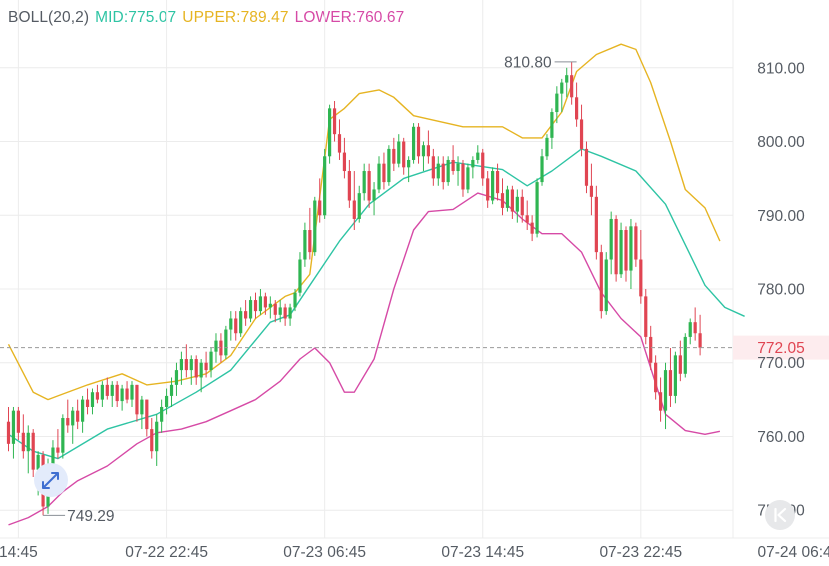 This screenshot has width=829, height=566. What do you see at coordinates (49, 17) in the screenshot?
I see `boll-indicator-name: BOLL(20,2)` at bounding box center [49, 17].